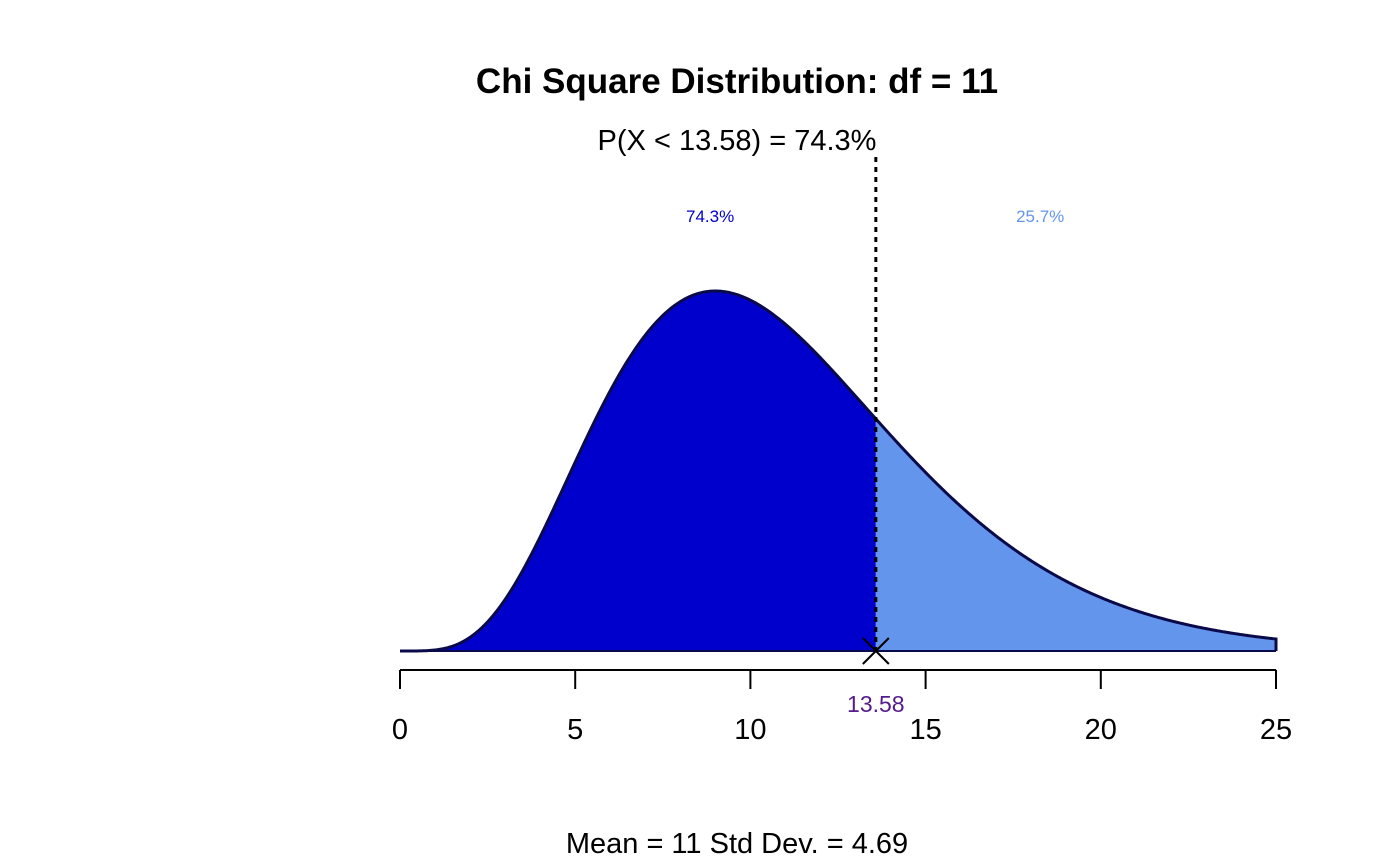 The width and height of the screenshot is (1400, 866). I want to click on chart-subtitle: P(X < 13.58) = 74.3%, so click(737, 141).